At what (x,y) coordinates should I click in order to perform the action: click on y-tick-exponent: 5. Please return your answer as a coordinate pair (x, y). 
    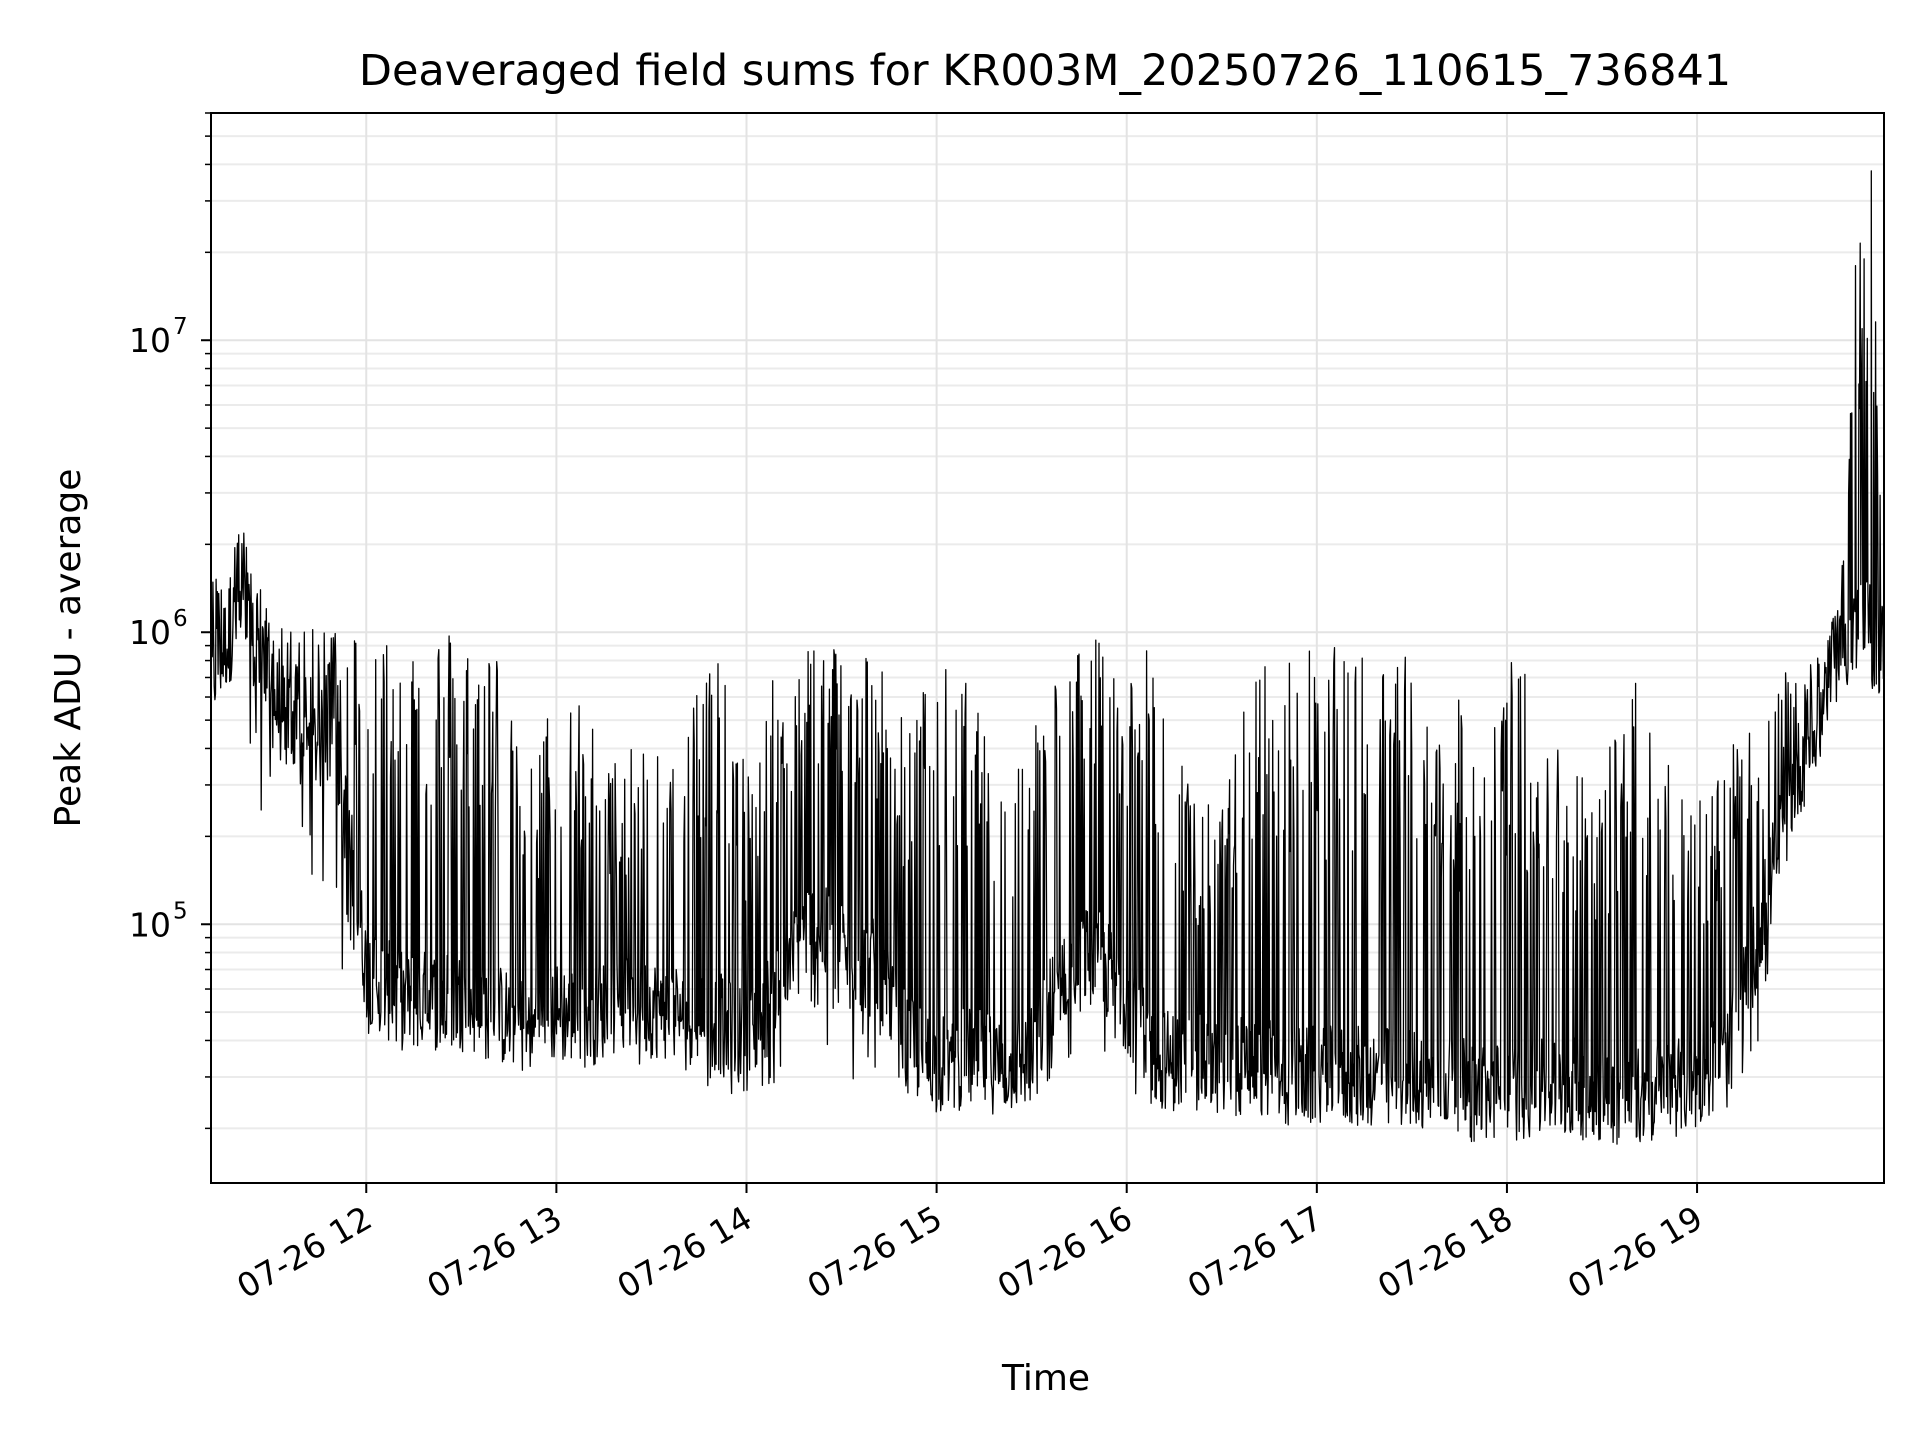
    Looking at the image, I should click on (180, 911).